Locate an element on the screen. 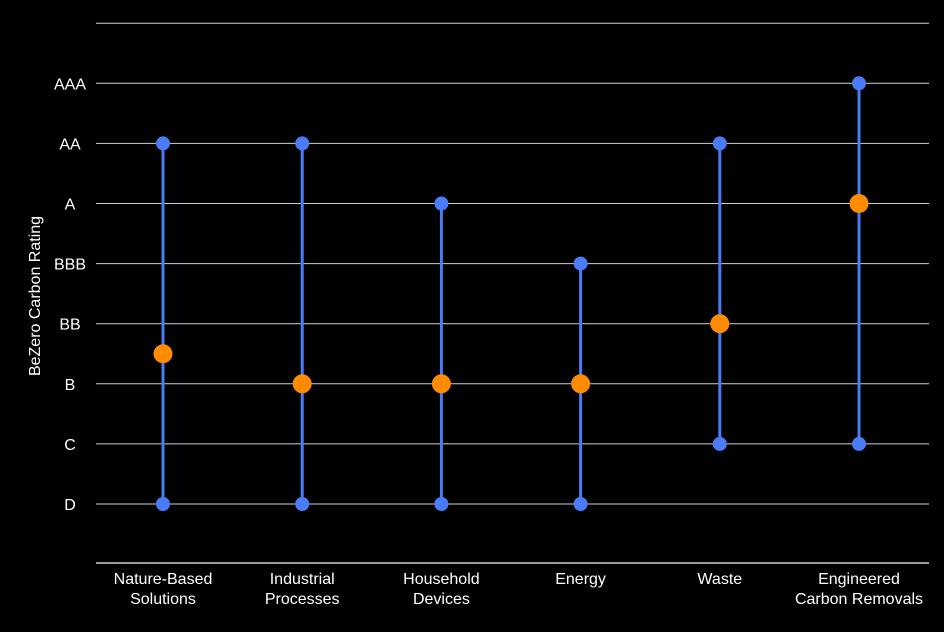 The height and width of the screenshot is (632, 944). y-tick-label-bb: BB is located at coordinates (69, 325).